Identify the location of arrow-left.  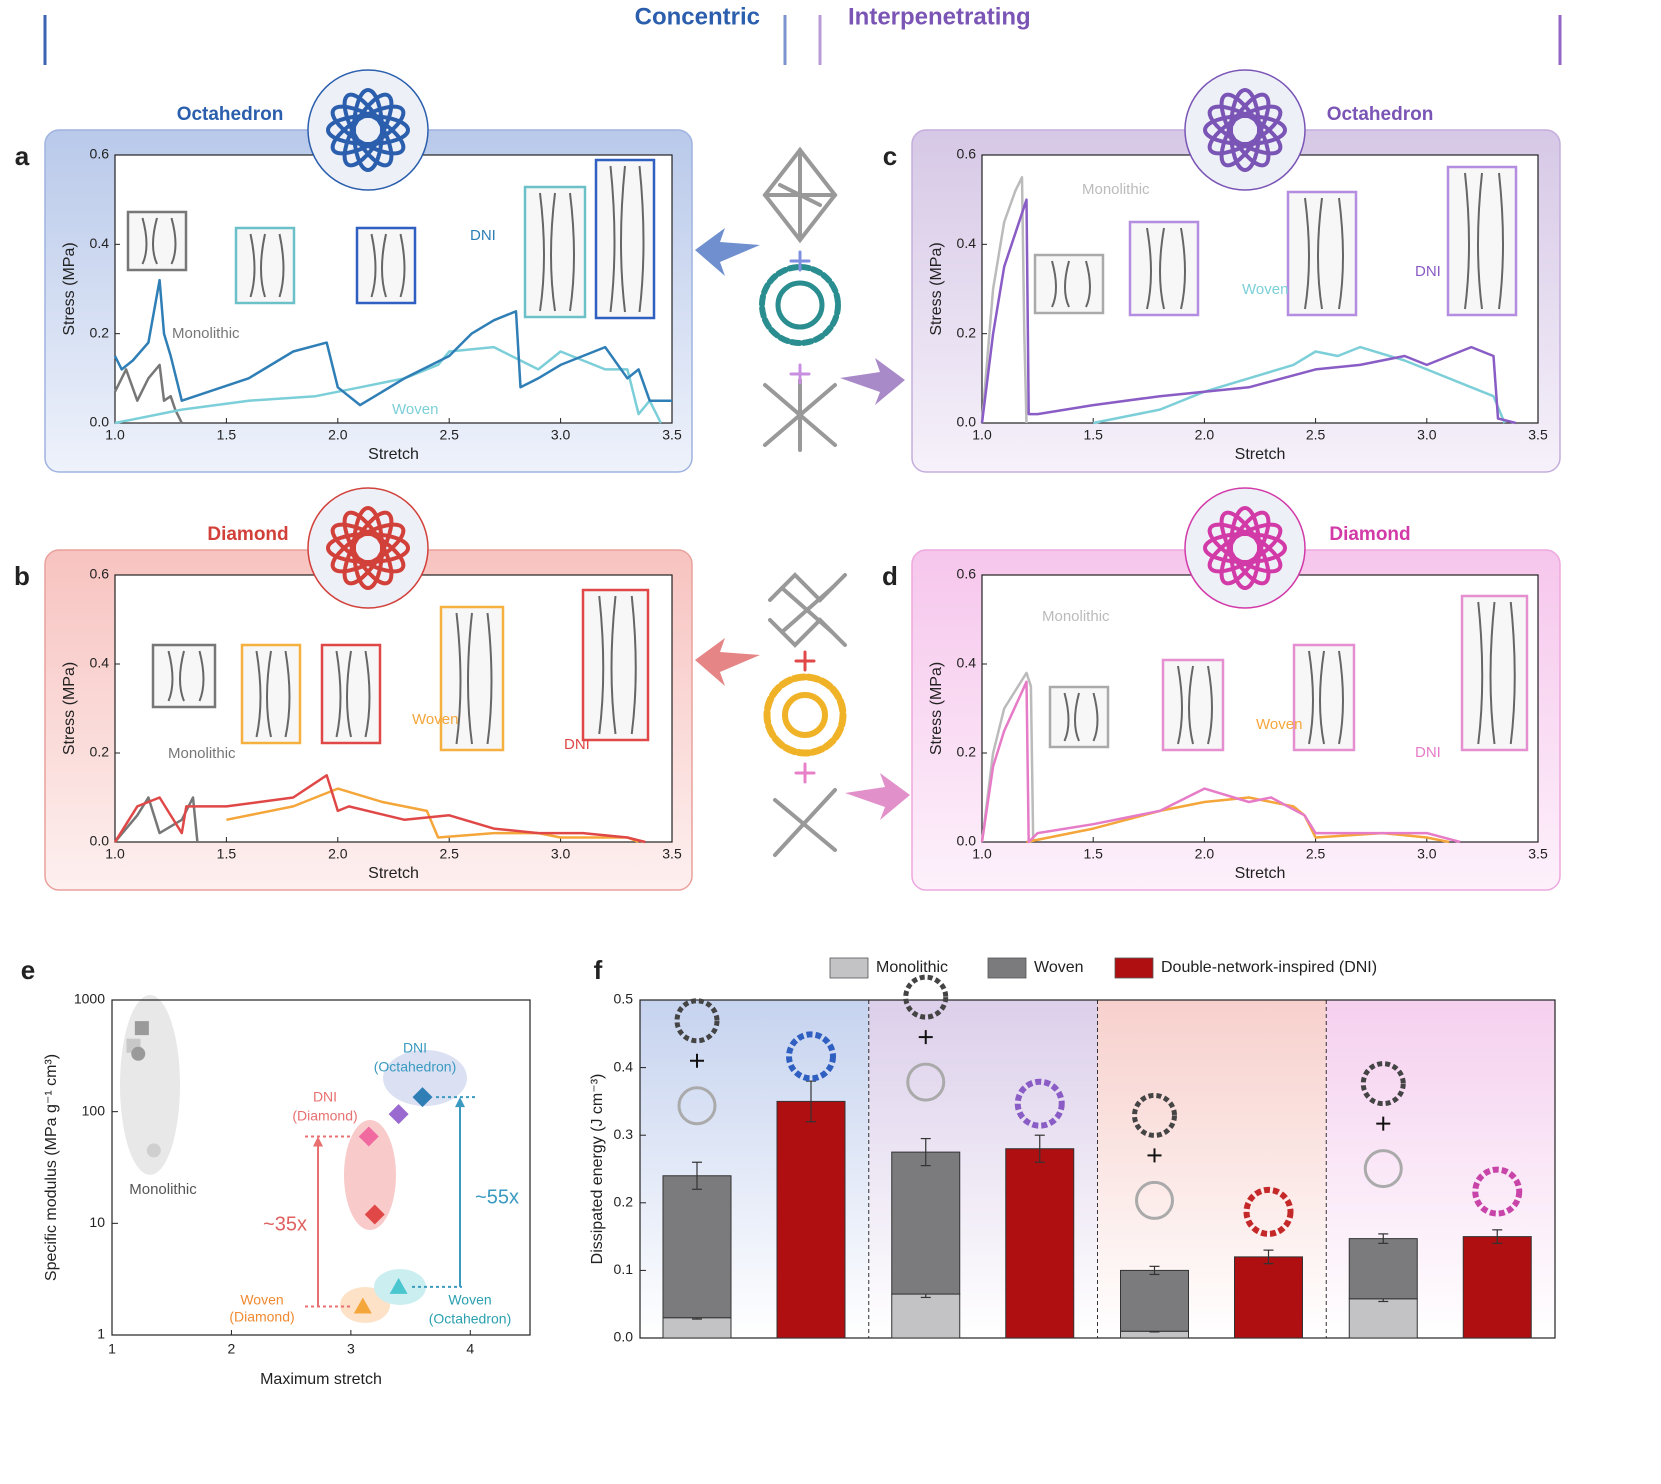
(727, 662).